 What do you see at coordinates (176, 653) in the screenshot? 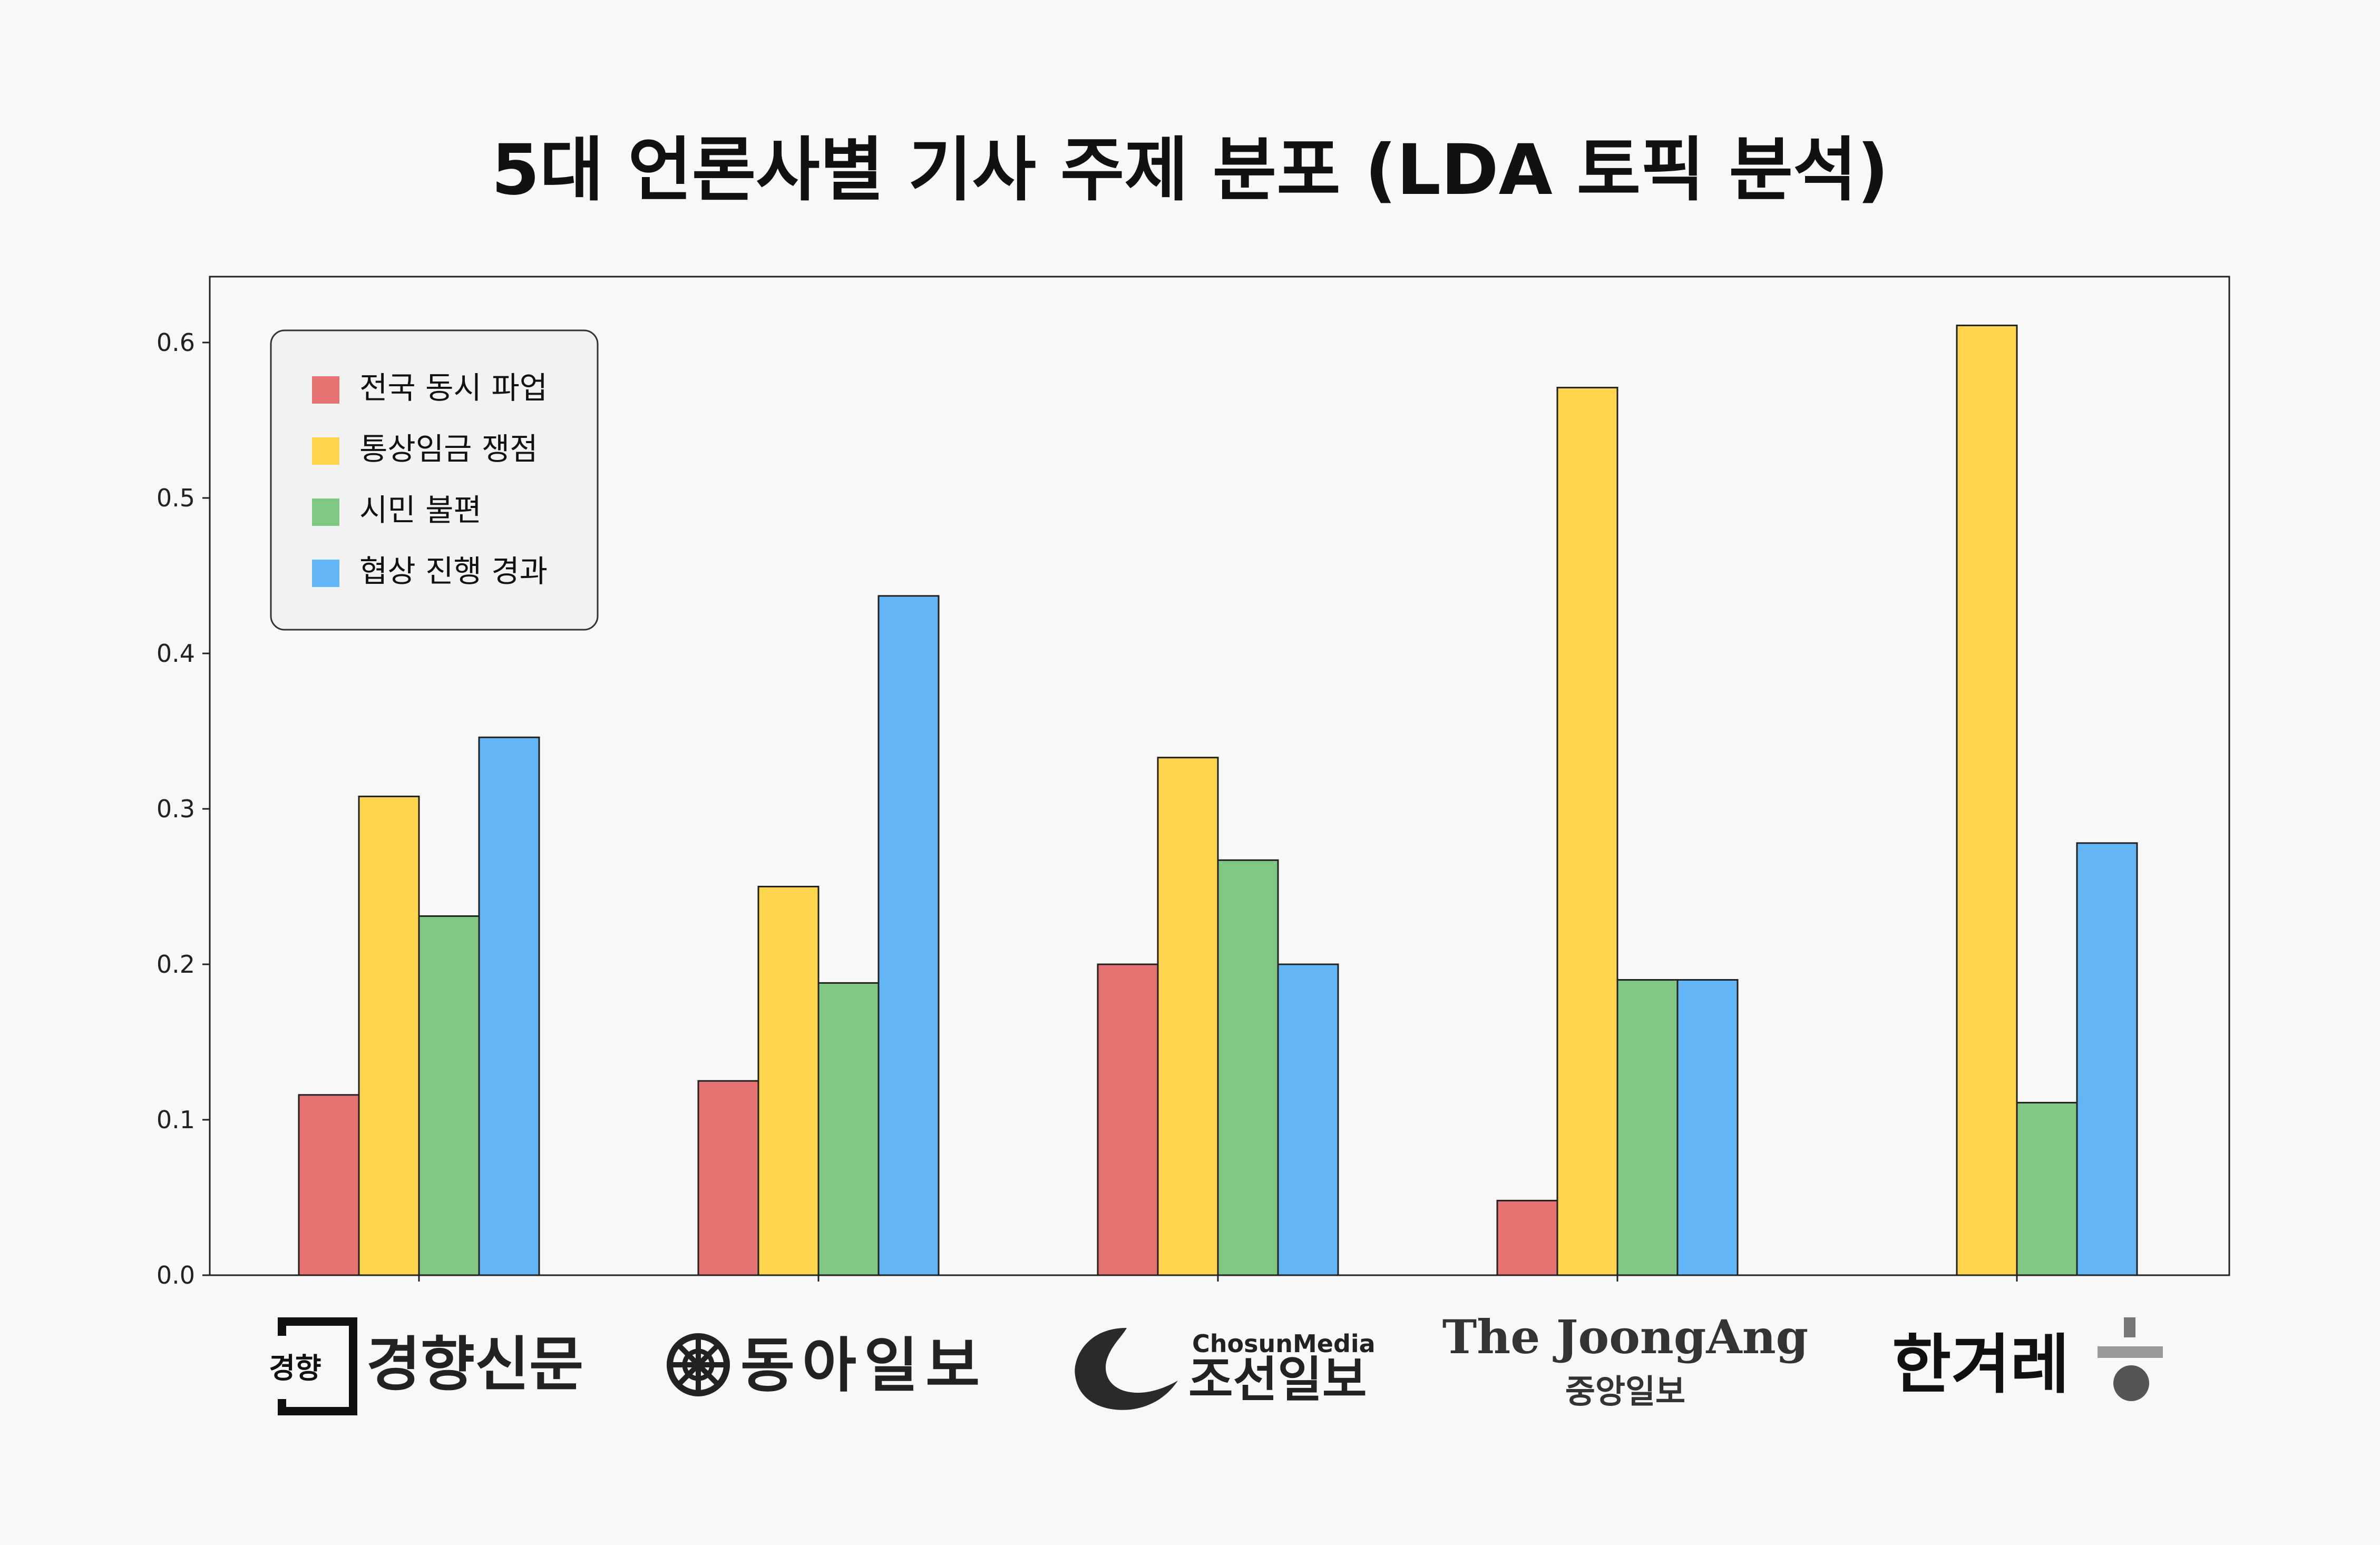
I see `y-tick-label: 0.4` at bounding box center [176, 653].